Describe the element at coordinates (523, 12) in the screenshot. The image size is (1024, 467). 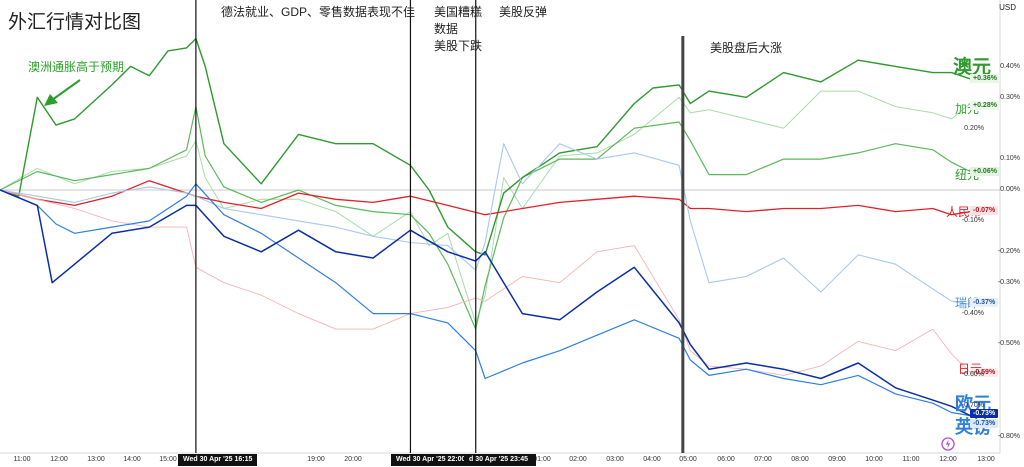
I see `annotation-us-stock-rebound: 美股反弹` at that location.